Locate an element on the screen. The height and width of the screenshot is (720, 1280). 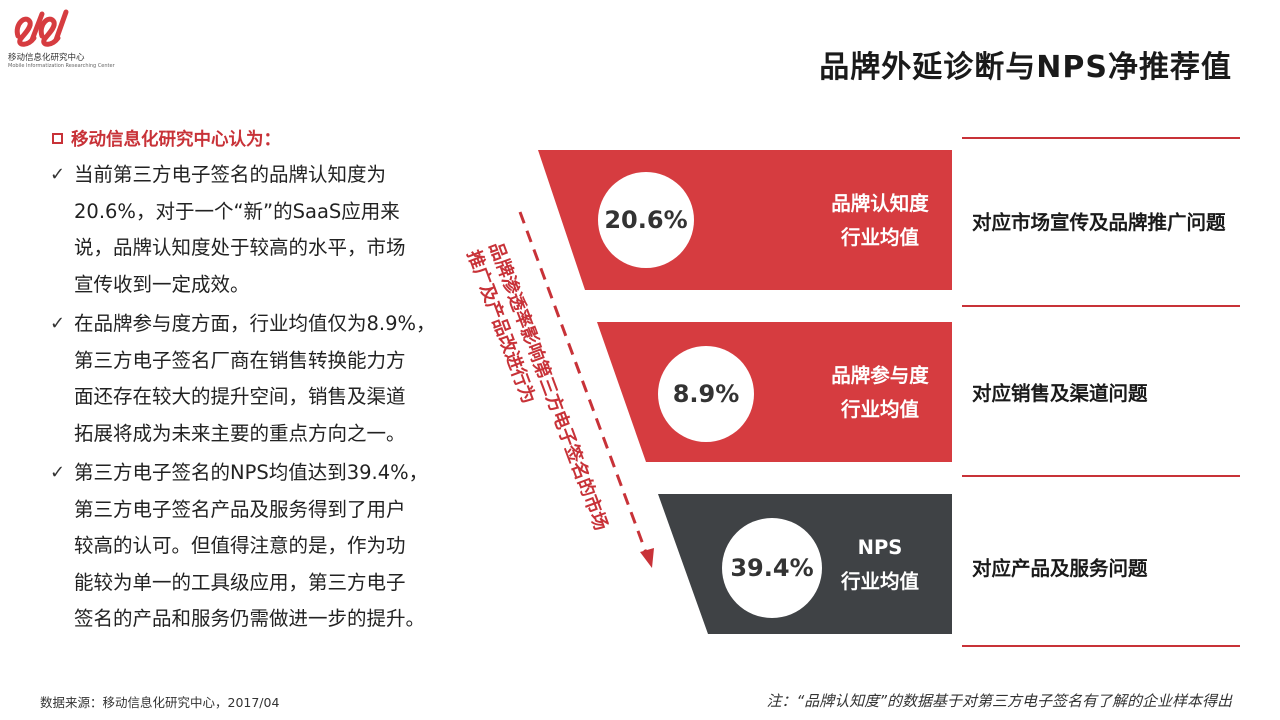
bullet-line: 能较为单一的工具级应用，第三方电子 is located at coordinates (240, 582).